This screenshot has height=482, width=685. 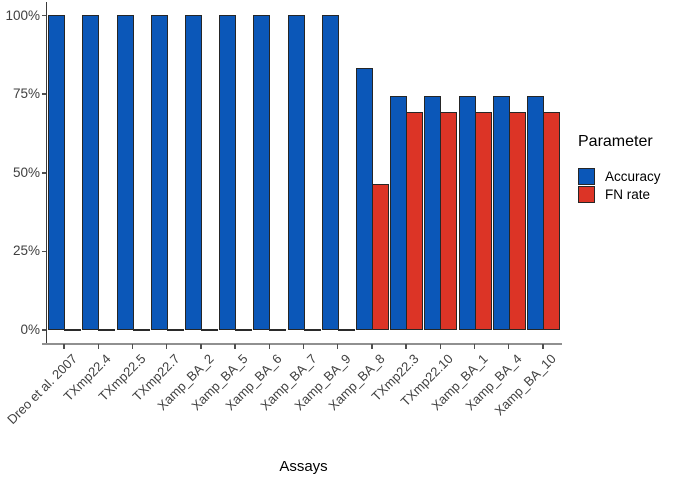 I want to click on legend-key-accuracy-swatch-icon, so click(x=586, y=177).